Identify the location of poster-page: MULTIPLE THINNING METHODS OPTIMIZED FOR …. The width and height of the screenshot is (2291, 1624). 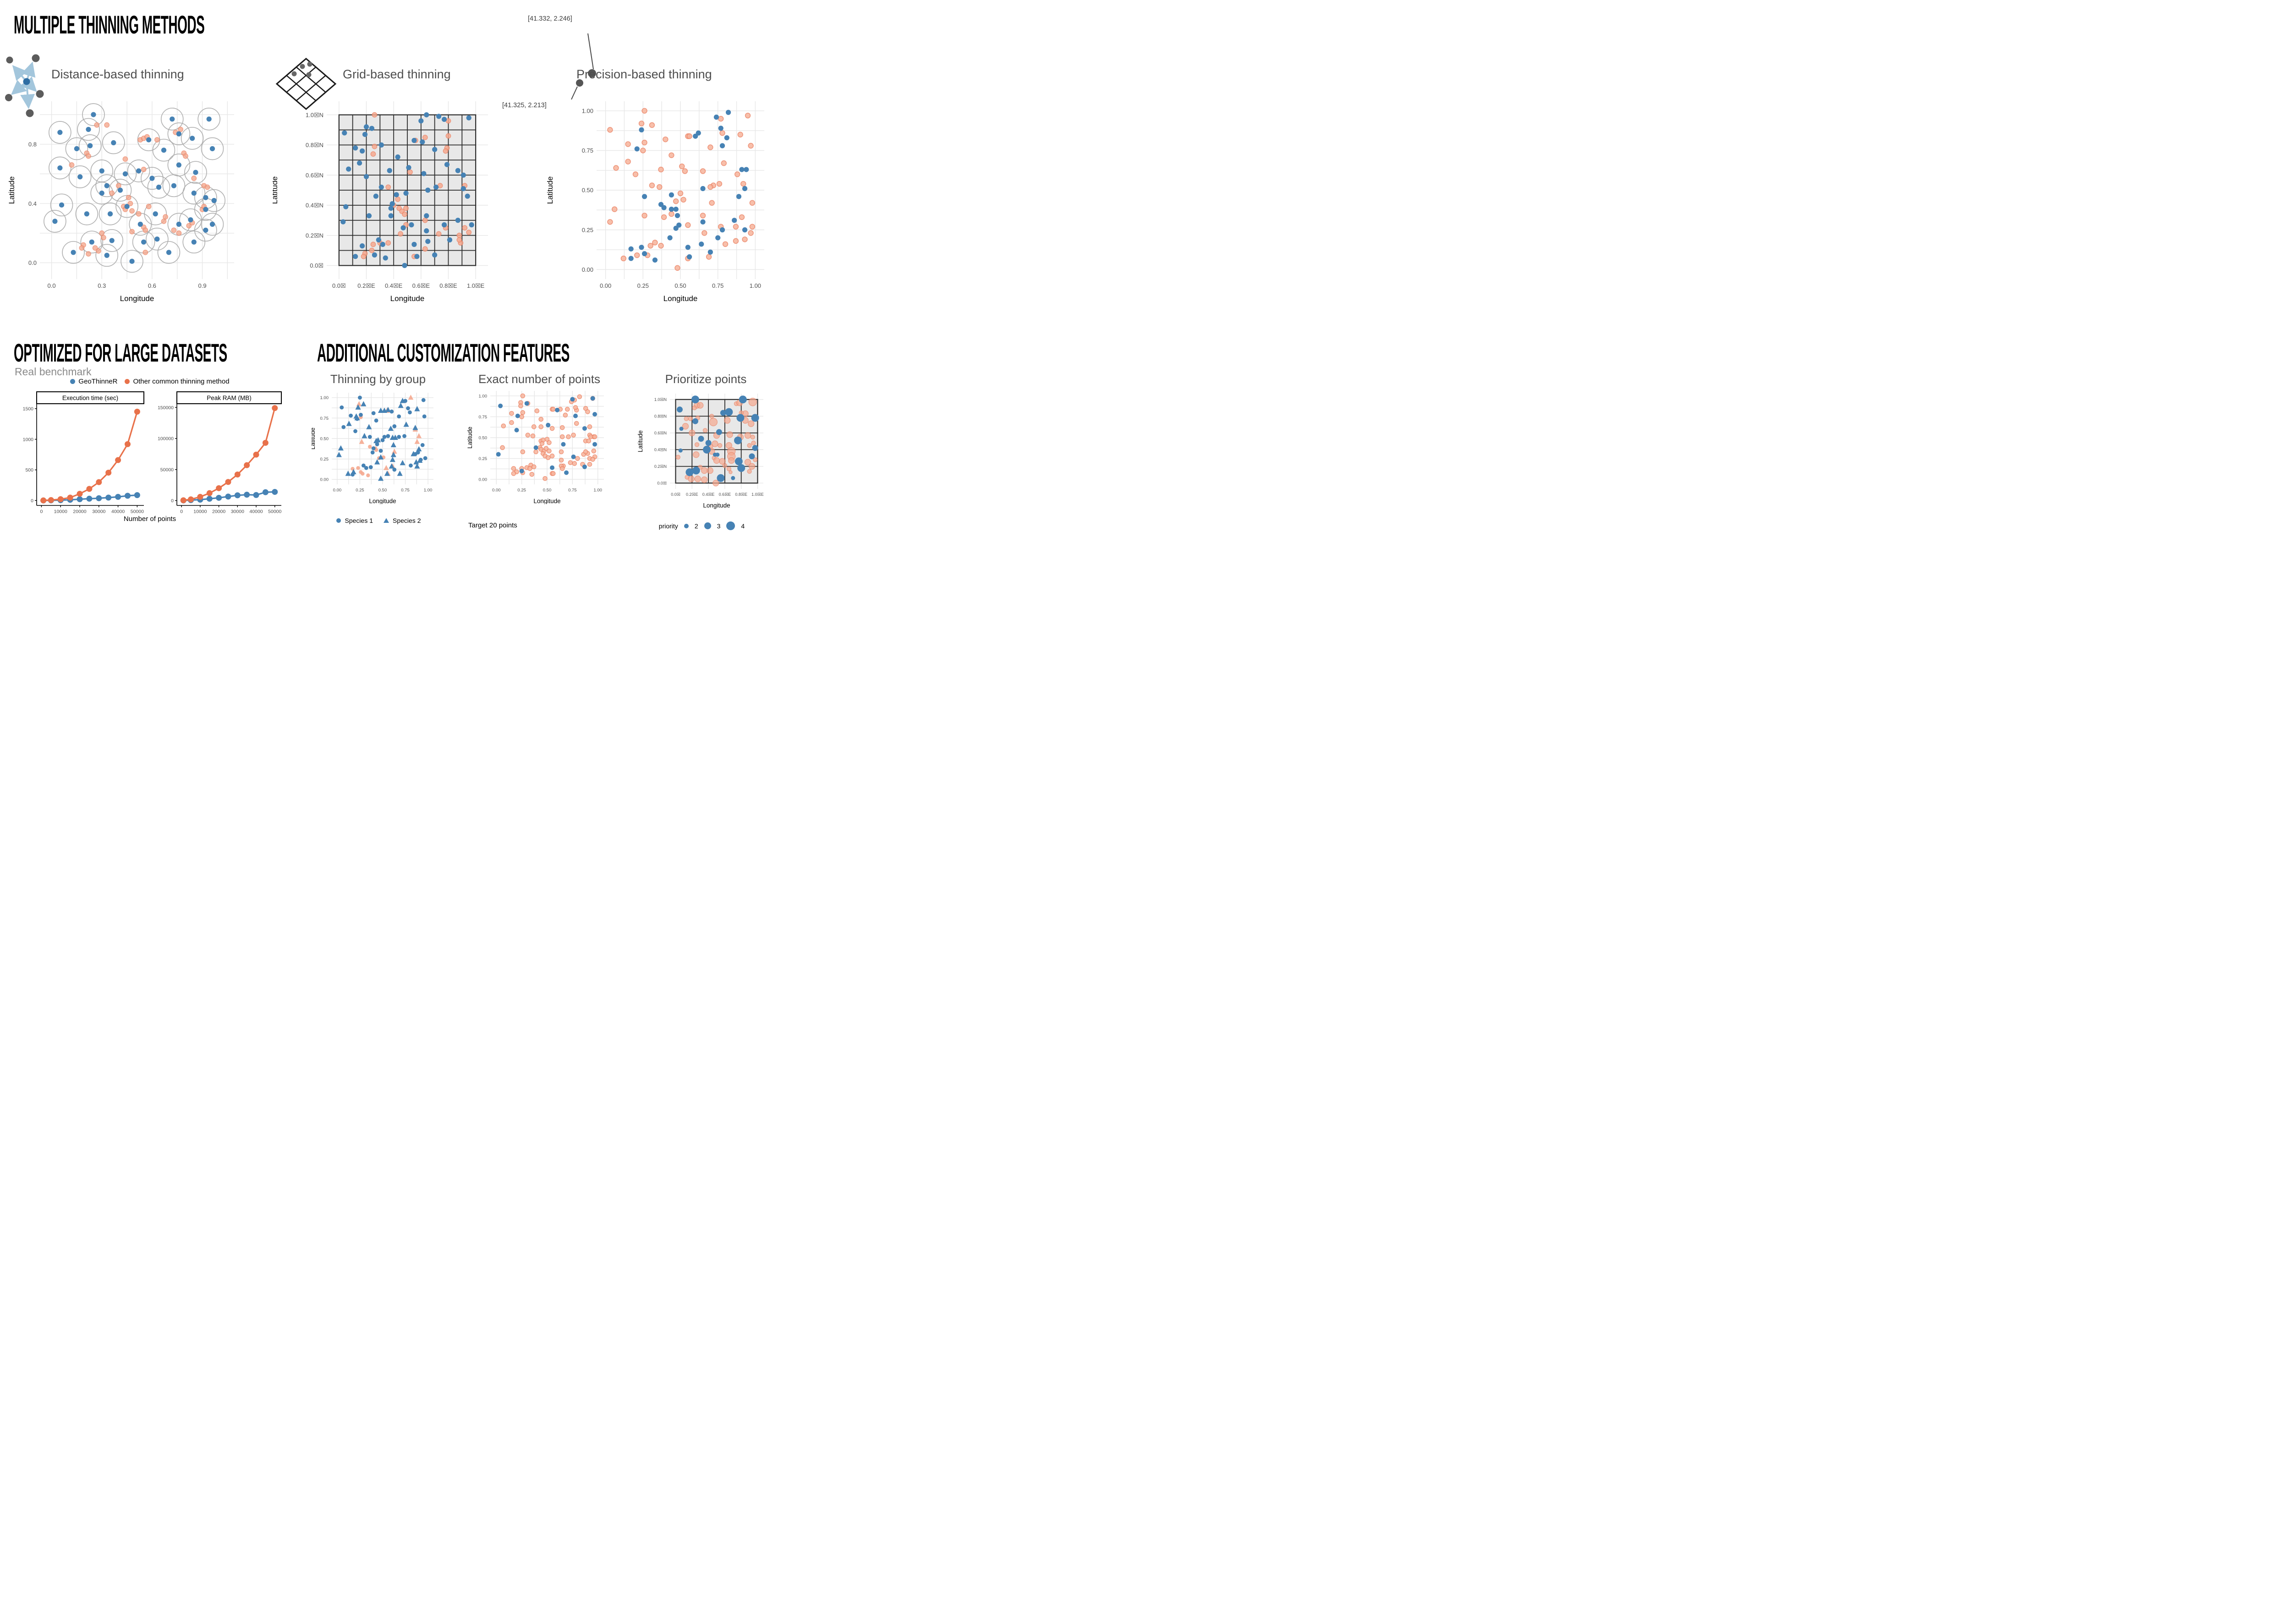
(388, 270).